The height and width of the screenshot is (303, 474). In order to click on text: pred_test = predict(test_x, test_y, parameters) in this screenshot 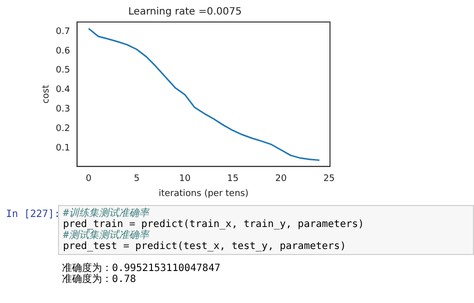, I will do `click(205, 246)`.